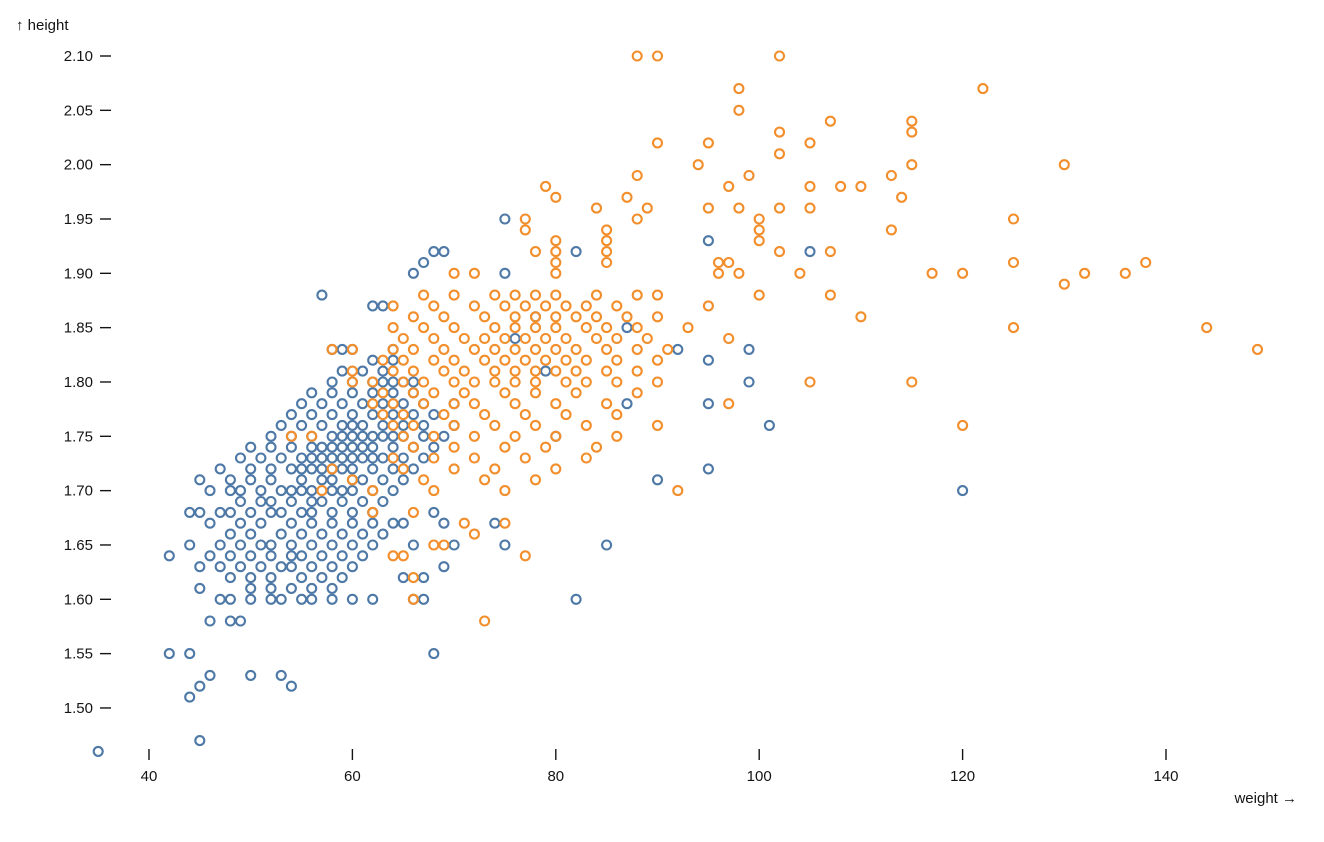 Image resolution: width=1324 pixels, height=842 pixels. I want to click on y-tick-label: 1.50, so click(78, 708).